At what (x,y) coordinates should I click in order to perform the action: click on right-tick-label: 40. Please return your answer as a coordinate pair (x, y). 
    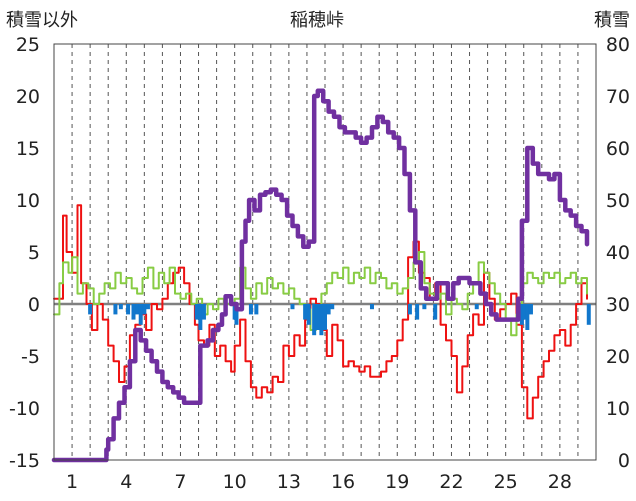
    Looking at the image, I should click on (618, 253).